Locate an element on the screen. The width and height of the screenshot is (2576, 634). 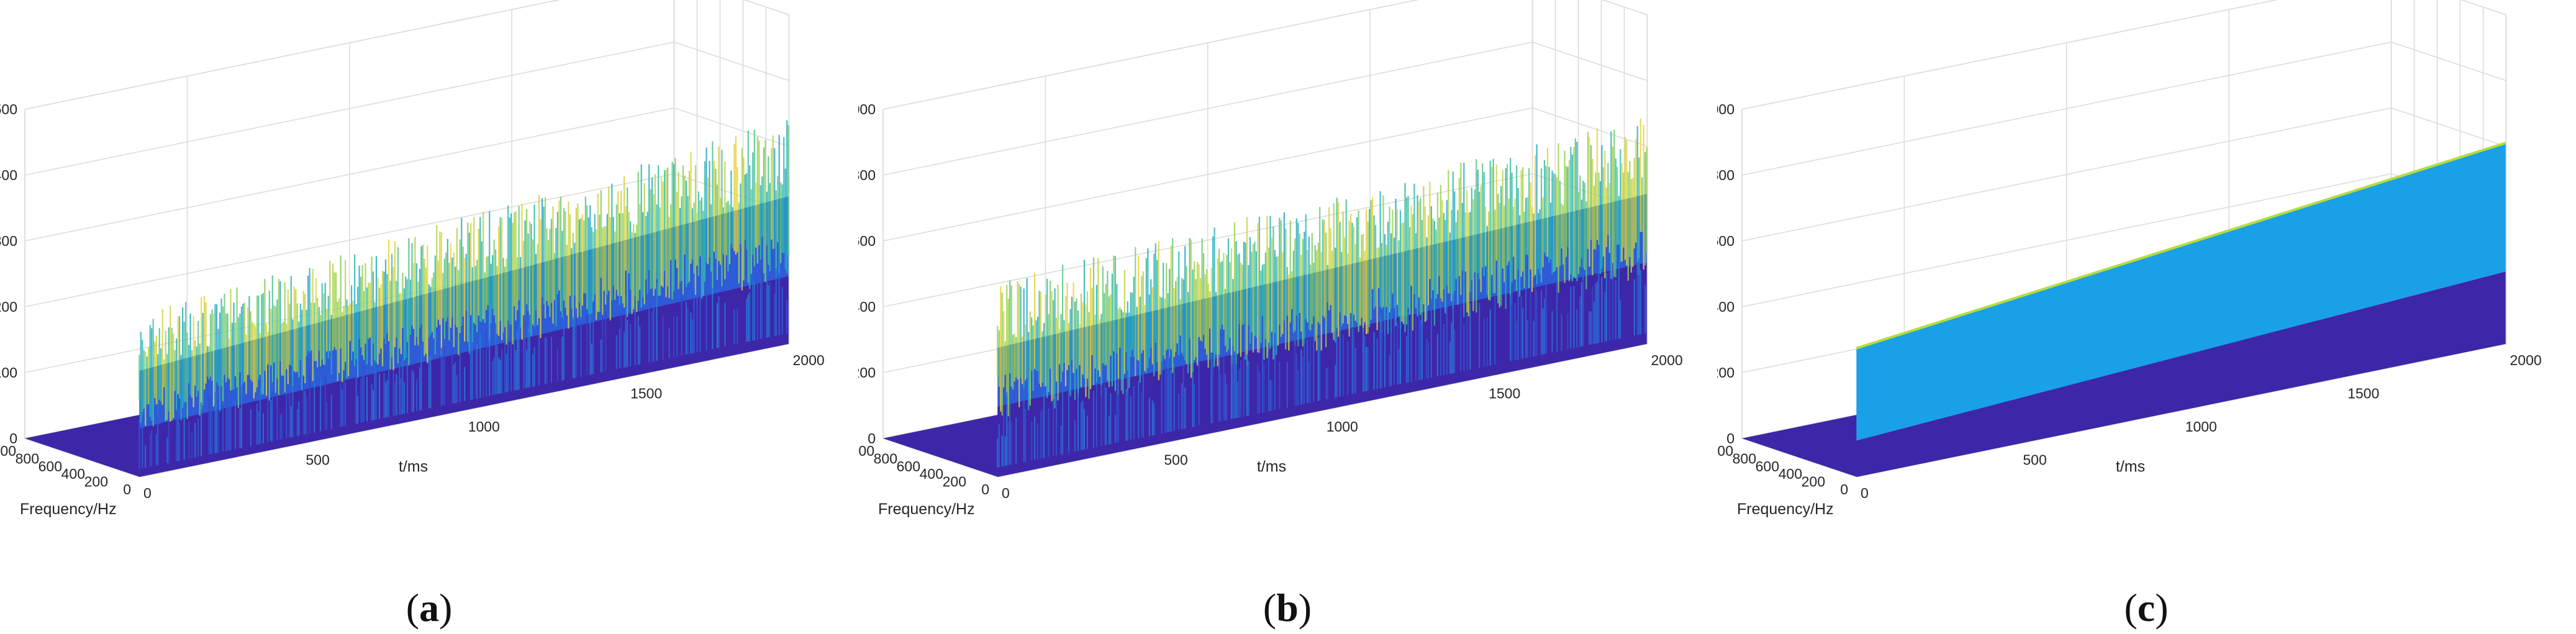
caption-letter: b is located at coordinates (1287, 608).